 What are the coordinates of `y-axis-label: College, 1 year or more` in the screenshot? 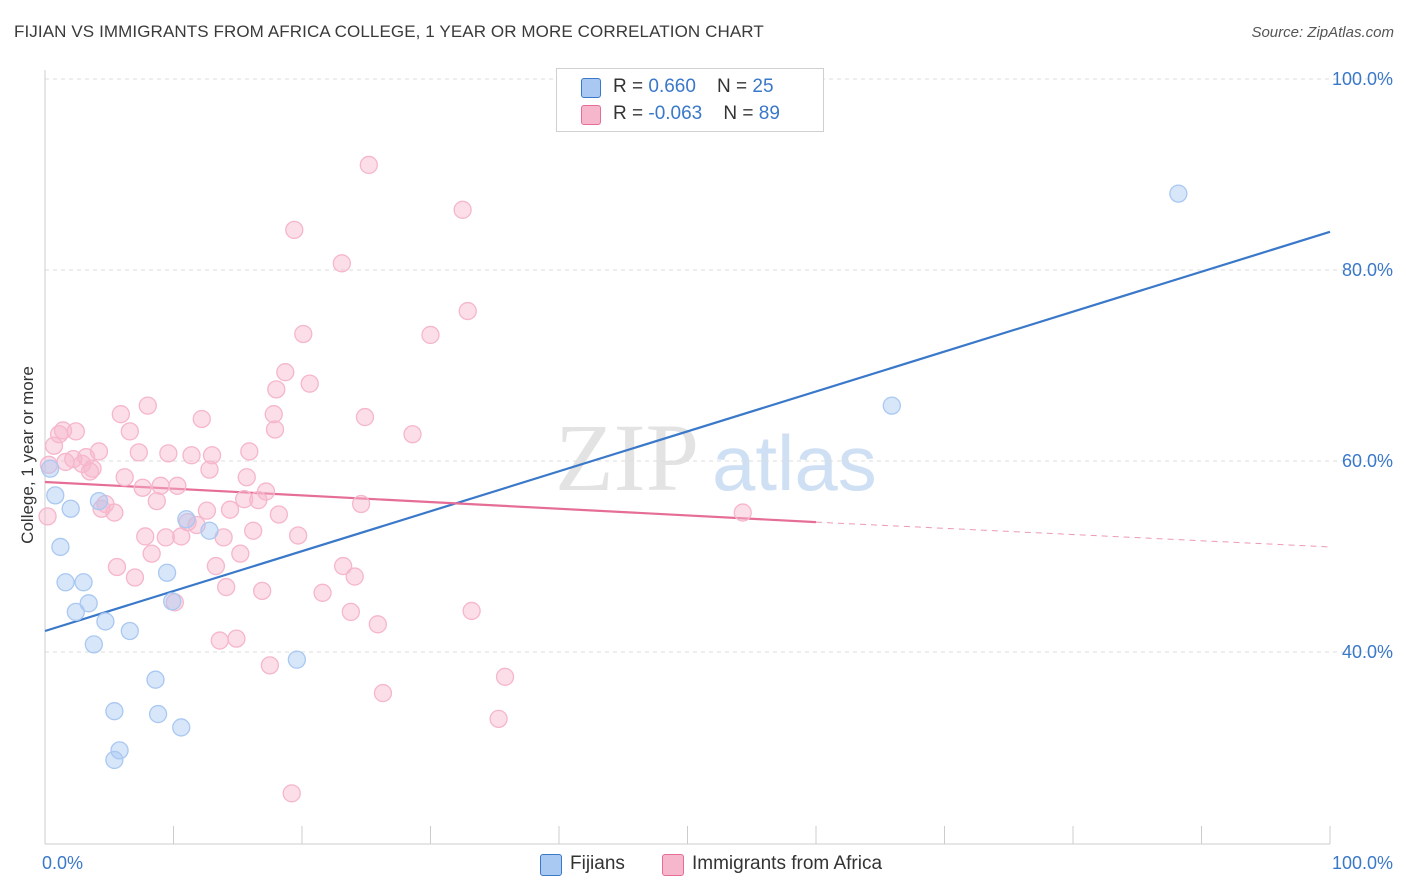 It's located at (27, 455).